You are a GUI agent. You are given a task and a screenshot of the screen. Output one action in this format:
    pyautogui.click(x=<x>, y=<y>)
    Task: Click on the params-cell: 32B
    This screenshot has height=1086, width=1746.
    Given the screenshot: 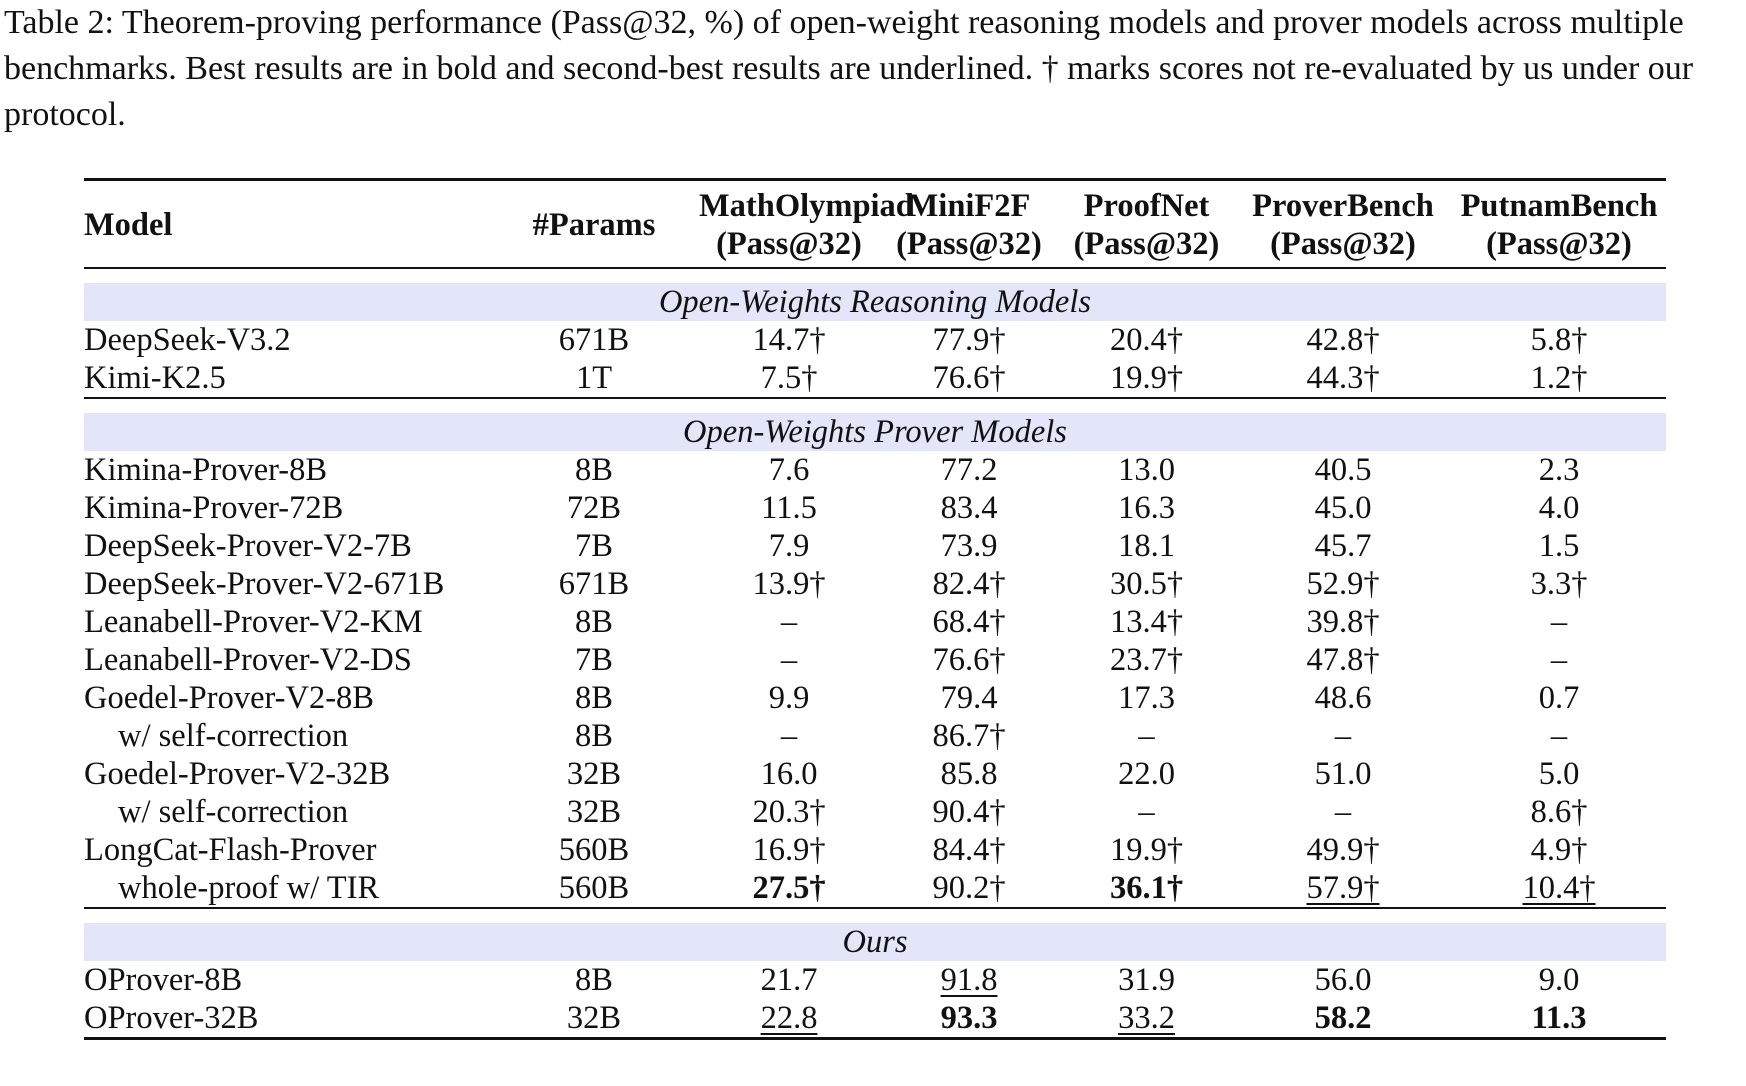 What is the action you would take?
    pyautogui.click(x=594, y=774)
    